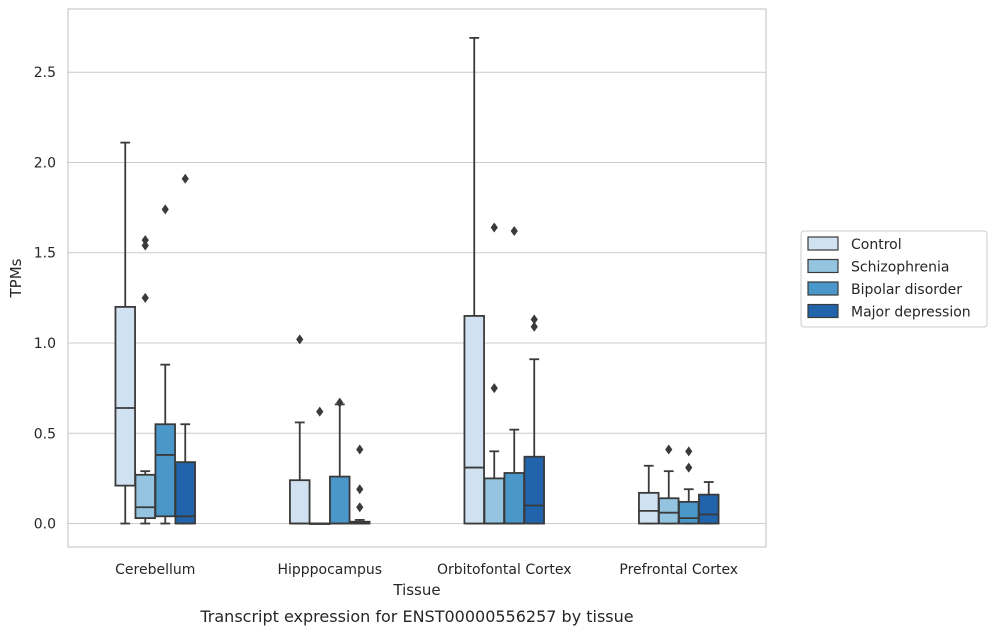 The height and width of the screenshot is (638, 997). I want to click on box-schizophrenia-cerebellum, so click(145, 380).